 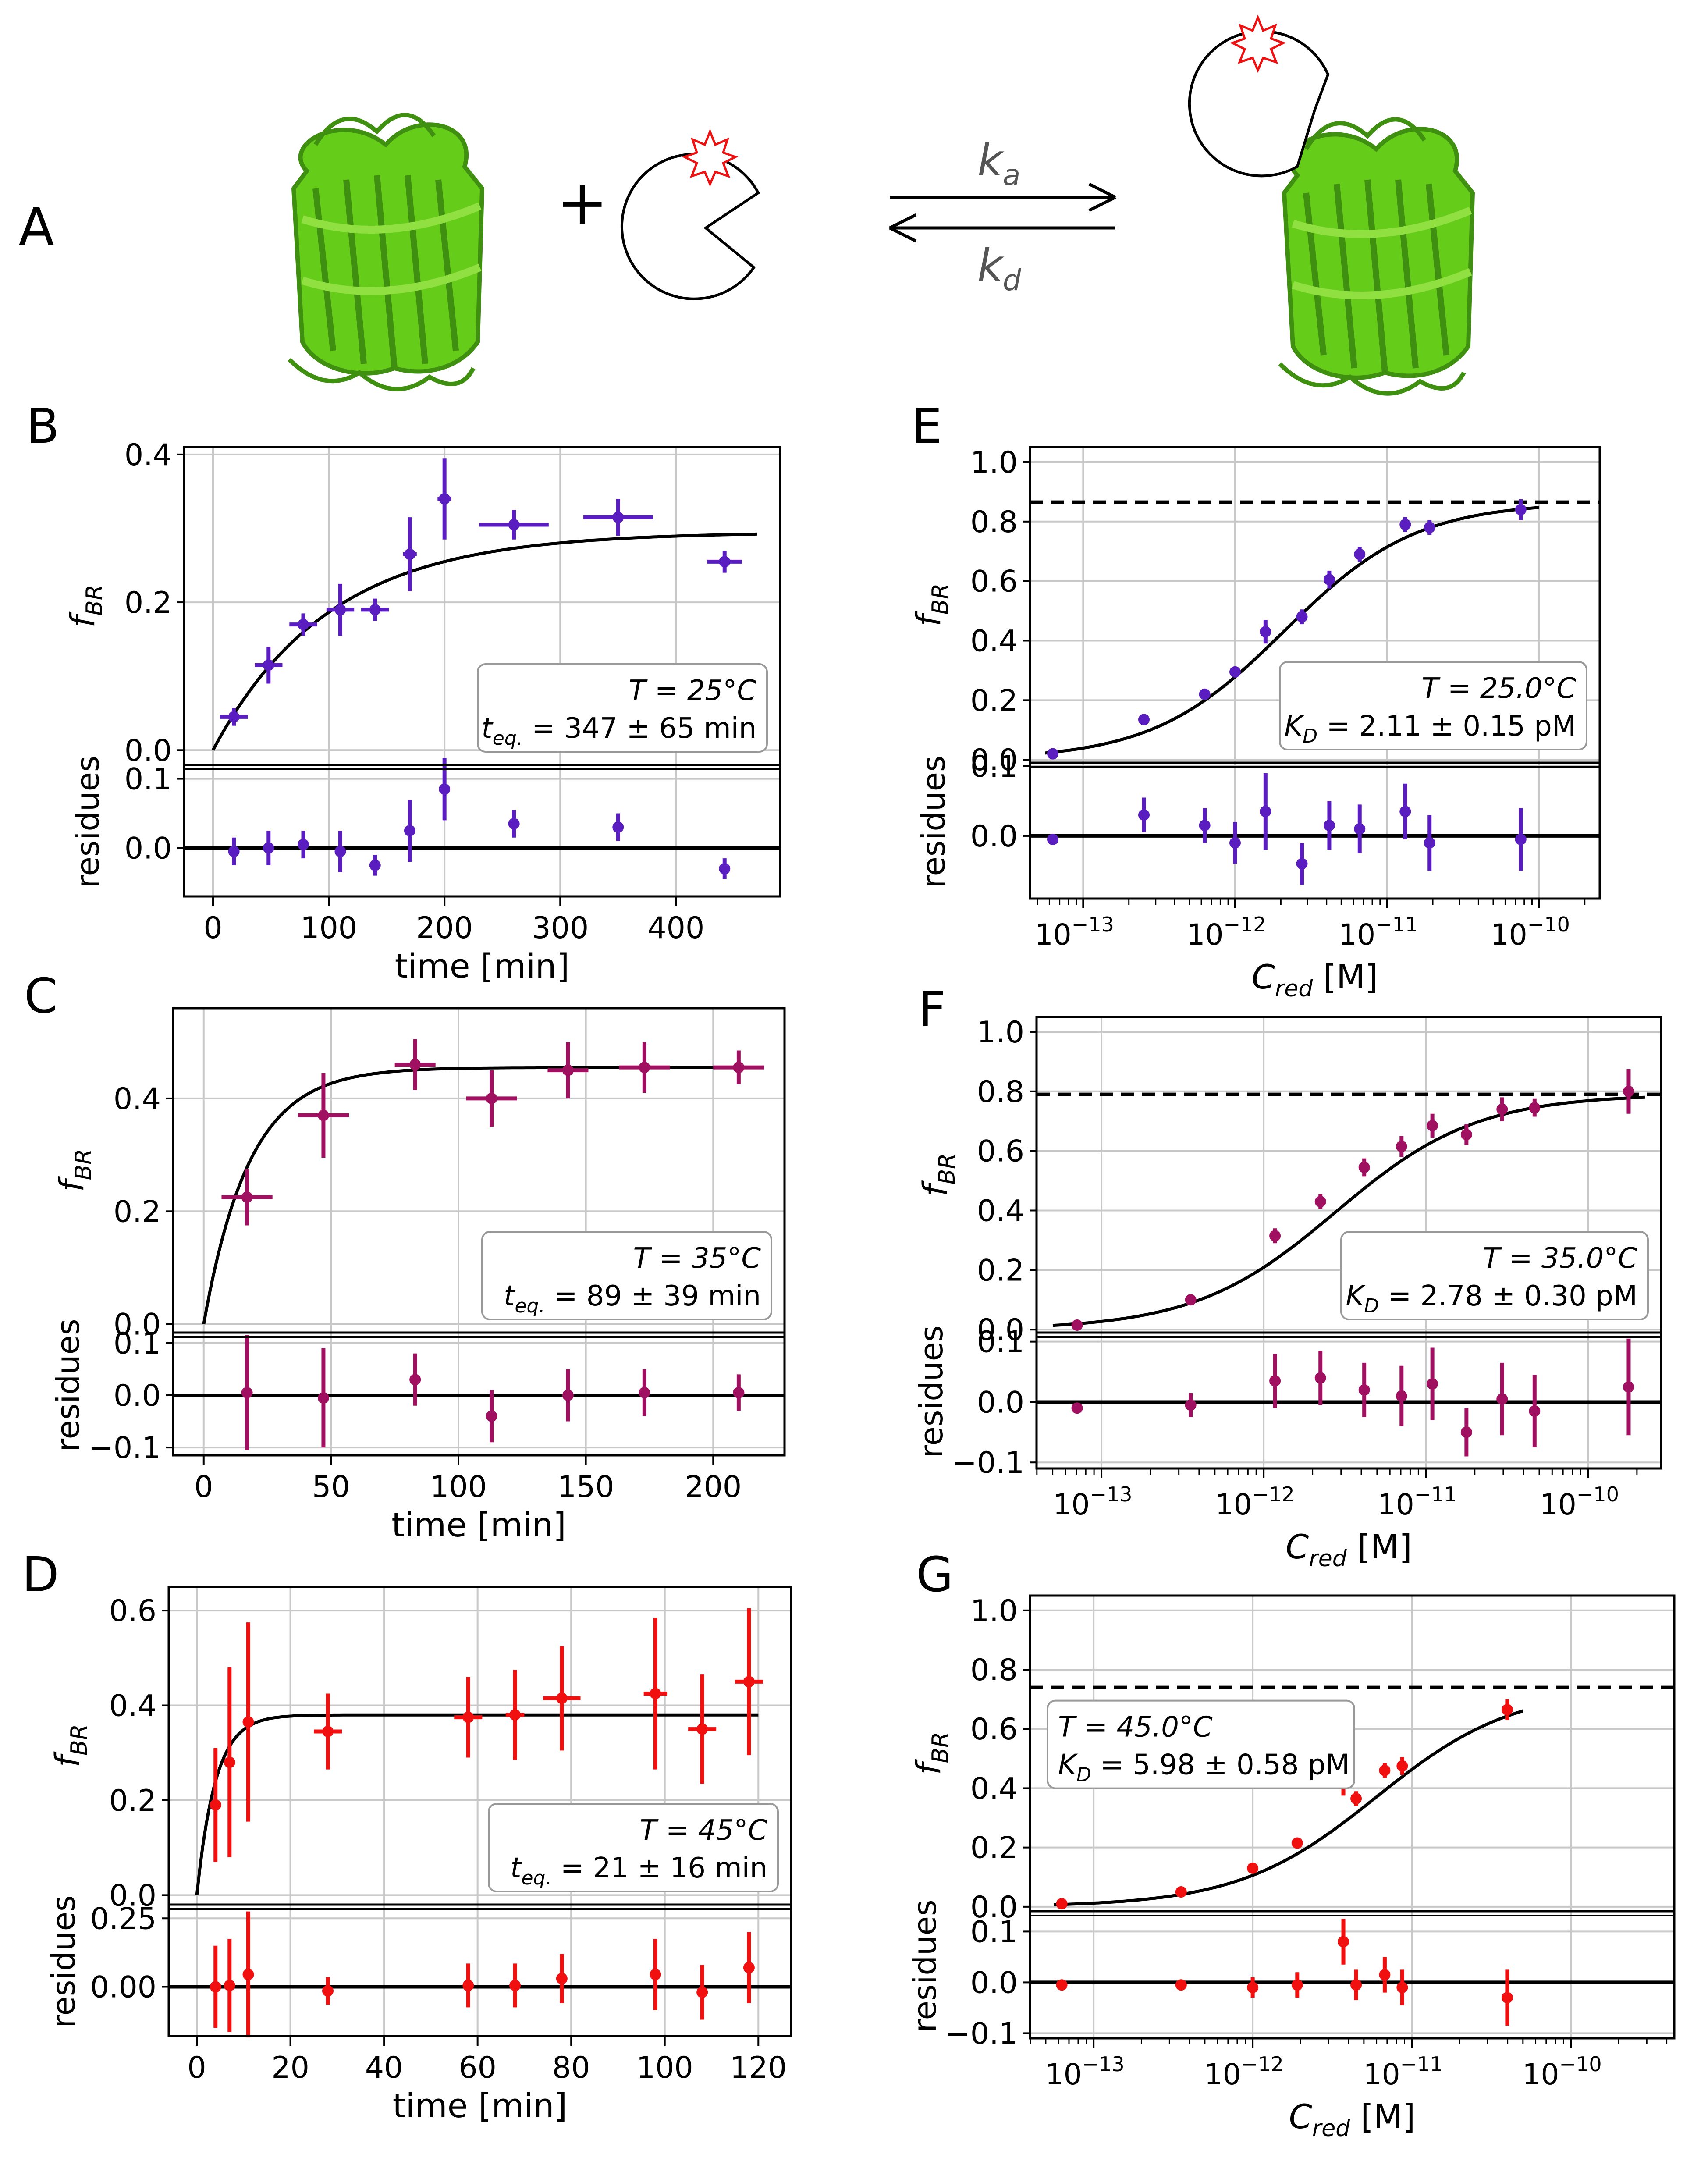 I want to click on x-tick-label: 400, so click(x=675, y=928).